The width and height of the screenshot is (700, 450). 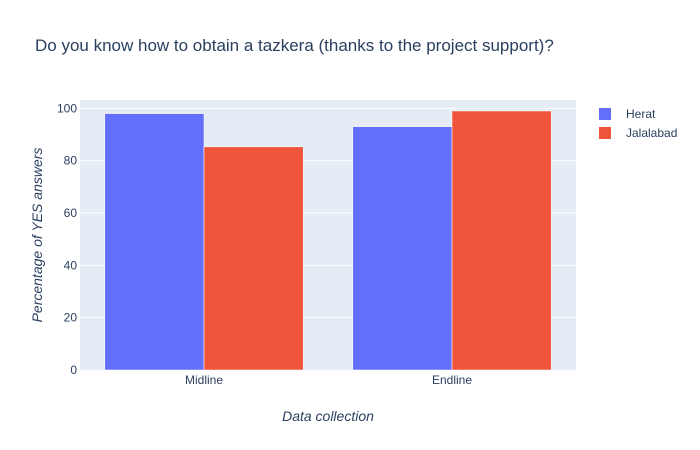 What do you see at coordinates (37, 235) in the screenshot?
I see `y-axis-title: Percentage of YES answers` at bounding box center [37, 235].